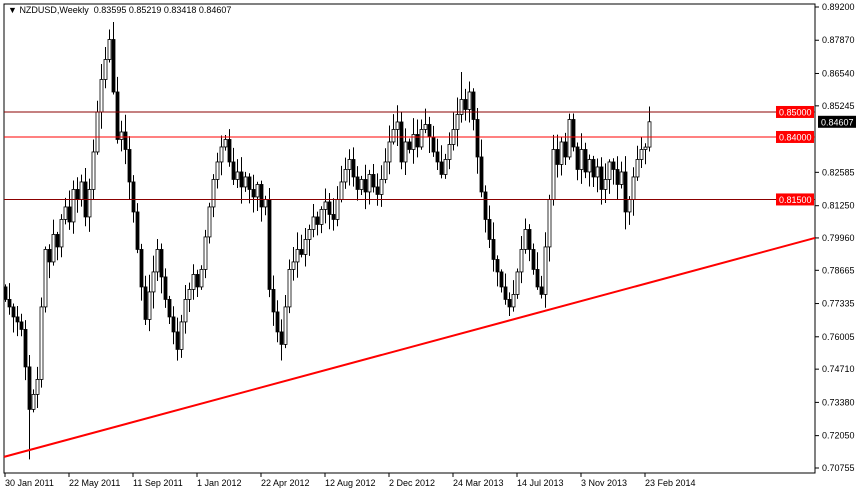 This screenshot has height=498, width=860. Describe the element at coordinates (838, 73) in the screenshot. I see `y-tick-label: 0.86540` at that location.